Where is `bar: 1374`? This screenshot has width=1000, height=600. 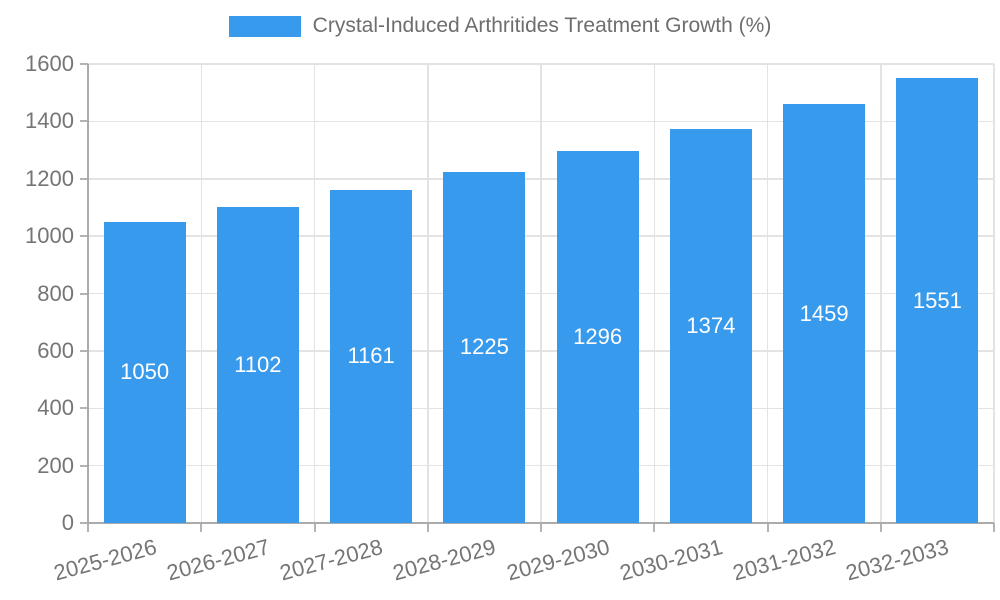 bar: 1374 is located at coordinates (710, 325).